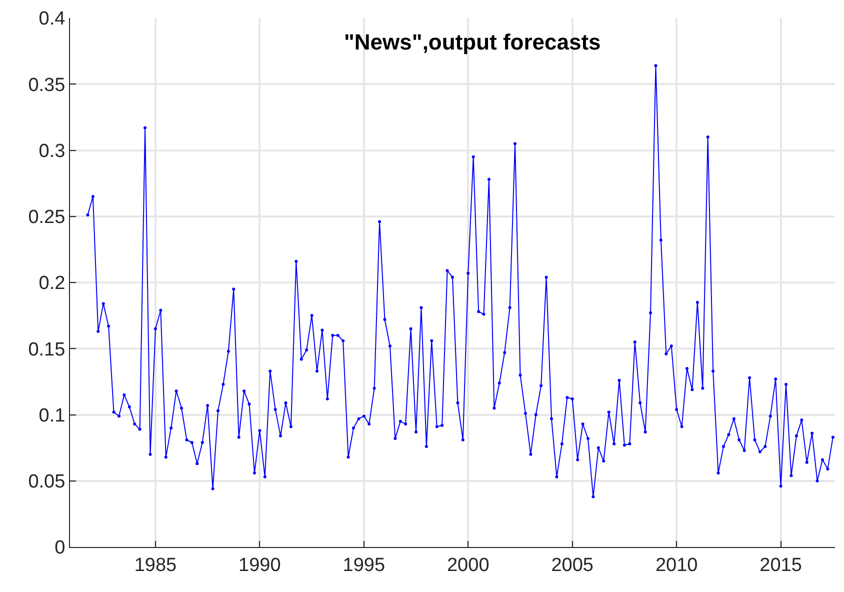 The image size is (844, 592). Describe the element at coordinates (47, 349) in the screenshot. I see `y-tick-label: 0.15` at that location.